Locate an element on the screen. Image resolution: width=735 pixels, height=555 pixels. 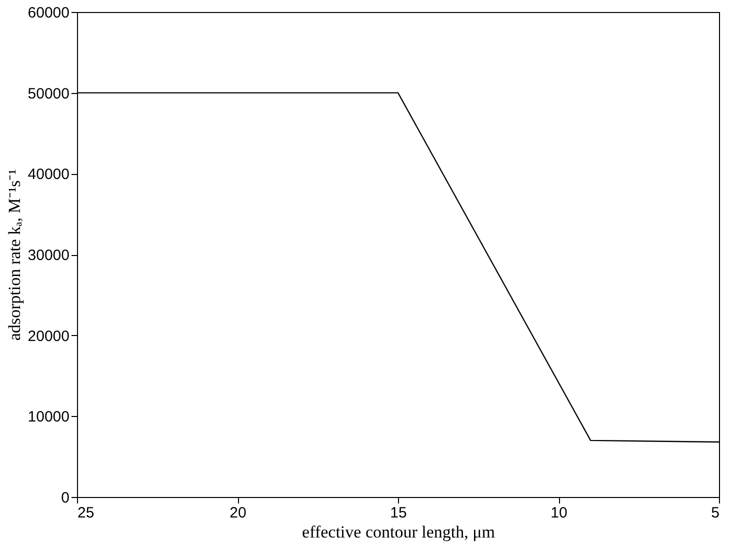
y-tick-label: 60000 is located at coordinates (49, 13).